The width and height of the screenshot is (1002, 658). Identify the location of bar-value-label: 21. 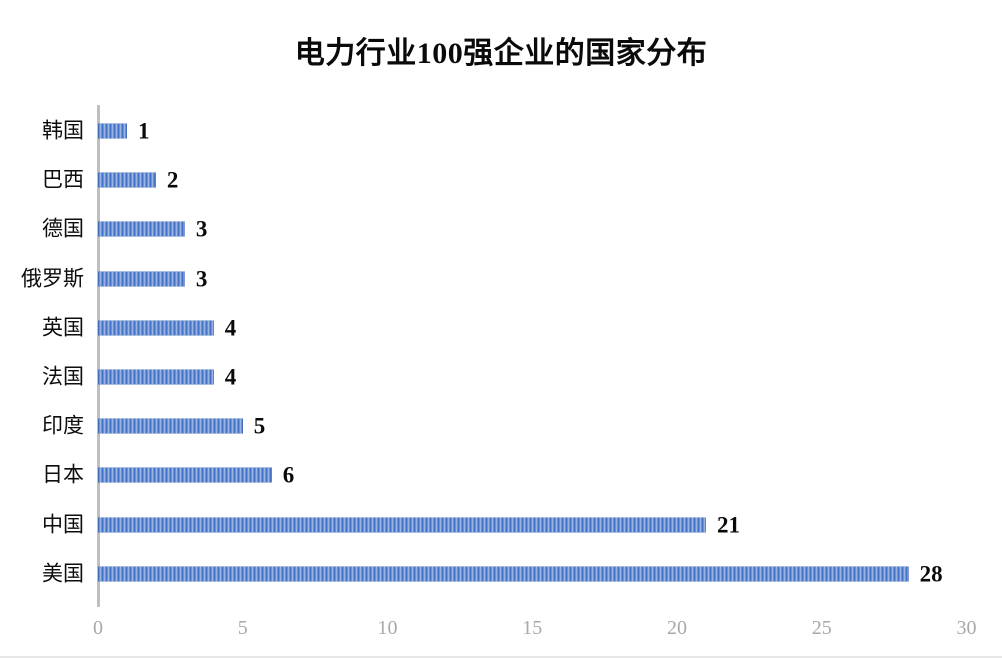
(728, 525).